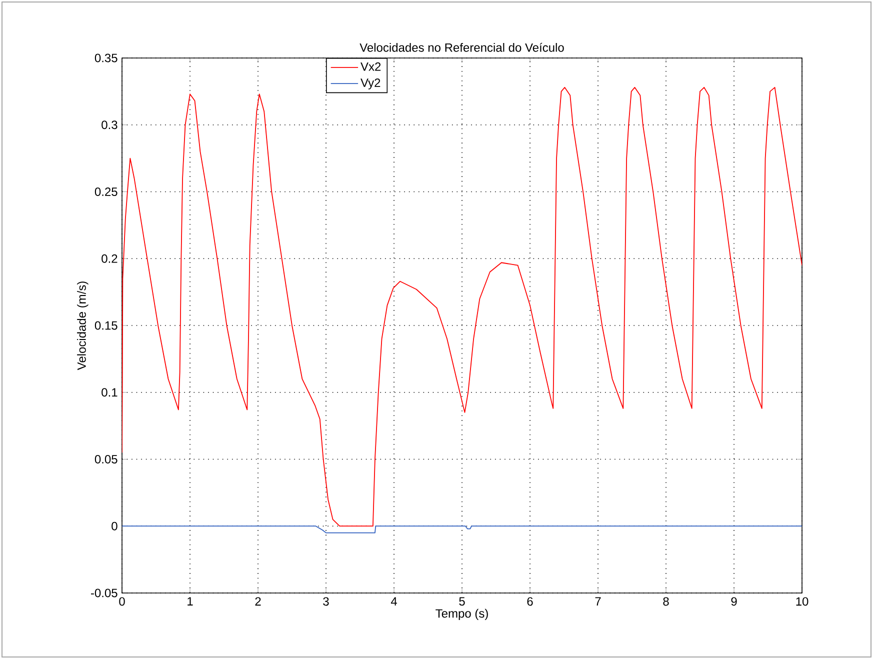  Describe the element at coordinates (370, 66) in the screenshot. I see `legend-label: Vx2` at that location.